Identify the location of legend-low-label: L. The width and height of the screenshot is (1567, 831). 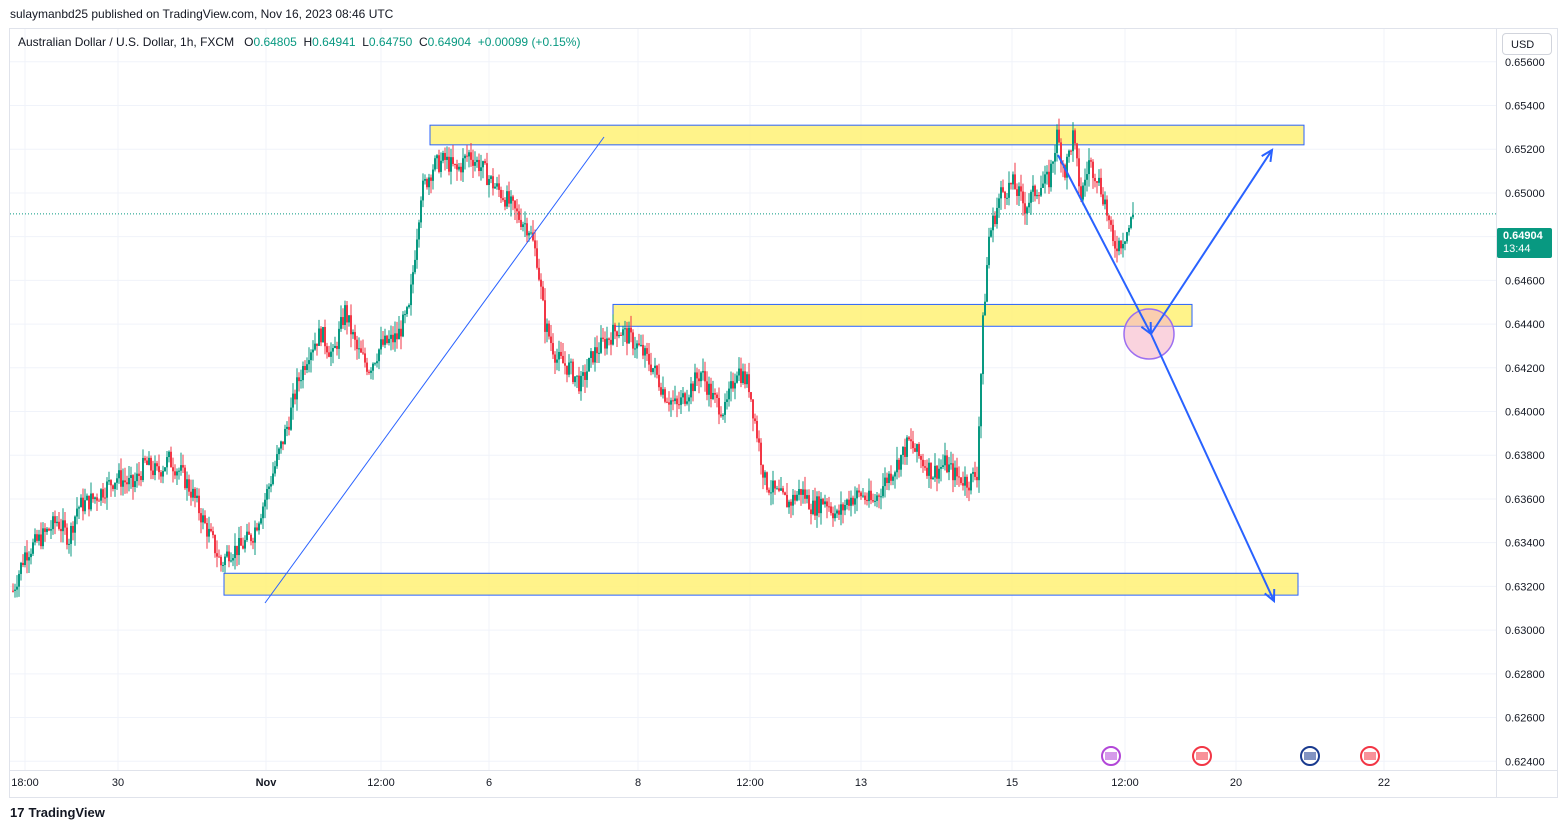
(365, 42).